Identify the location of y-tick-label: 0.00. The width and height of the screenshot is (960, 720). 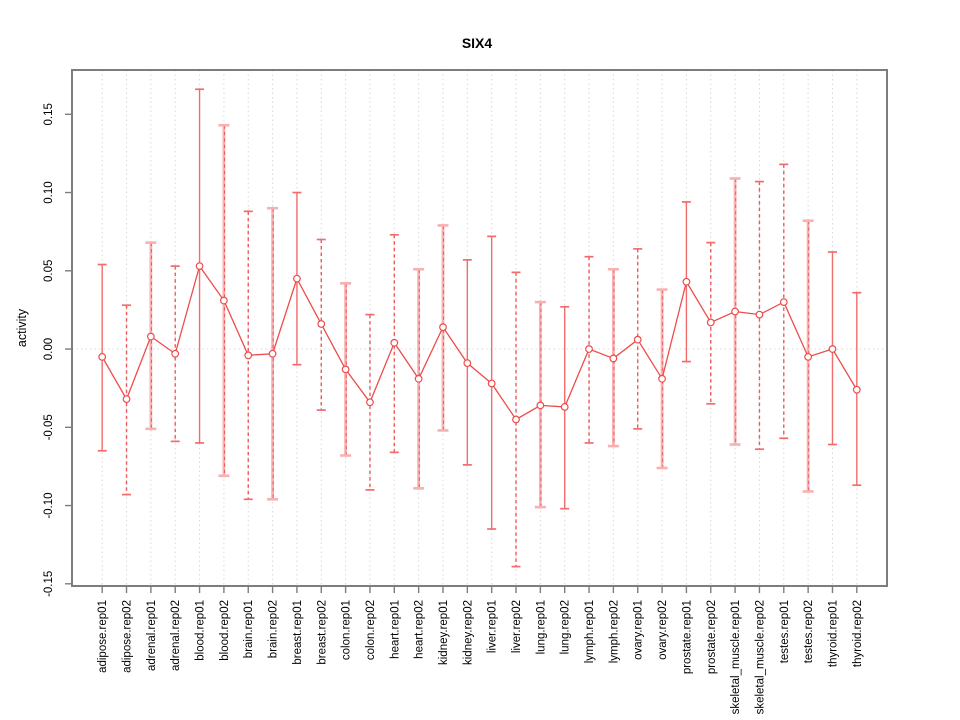
(49, 349).